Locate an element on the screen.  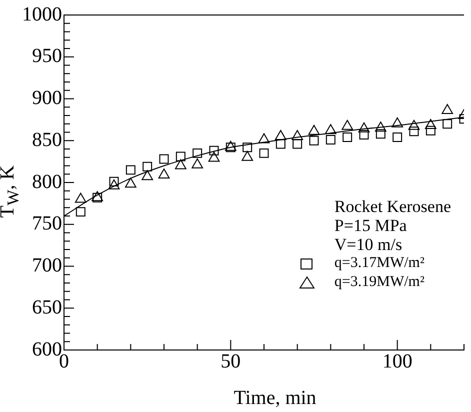
x-axis-title: Time, min is located at coordinates (275, 398).